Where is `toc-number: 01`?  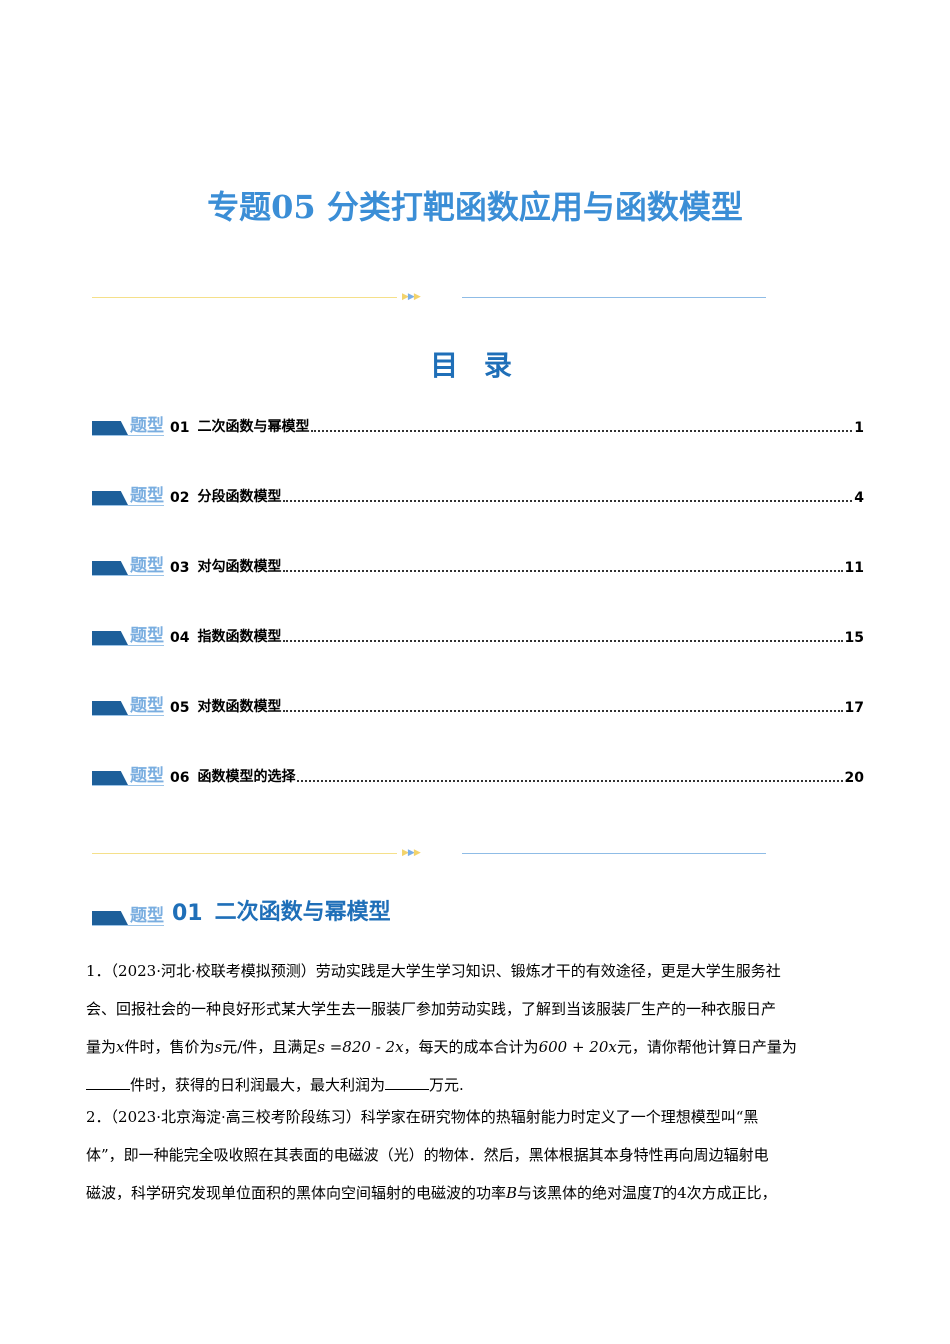 toc-number: 01 is located at coordinates (180, 428).